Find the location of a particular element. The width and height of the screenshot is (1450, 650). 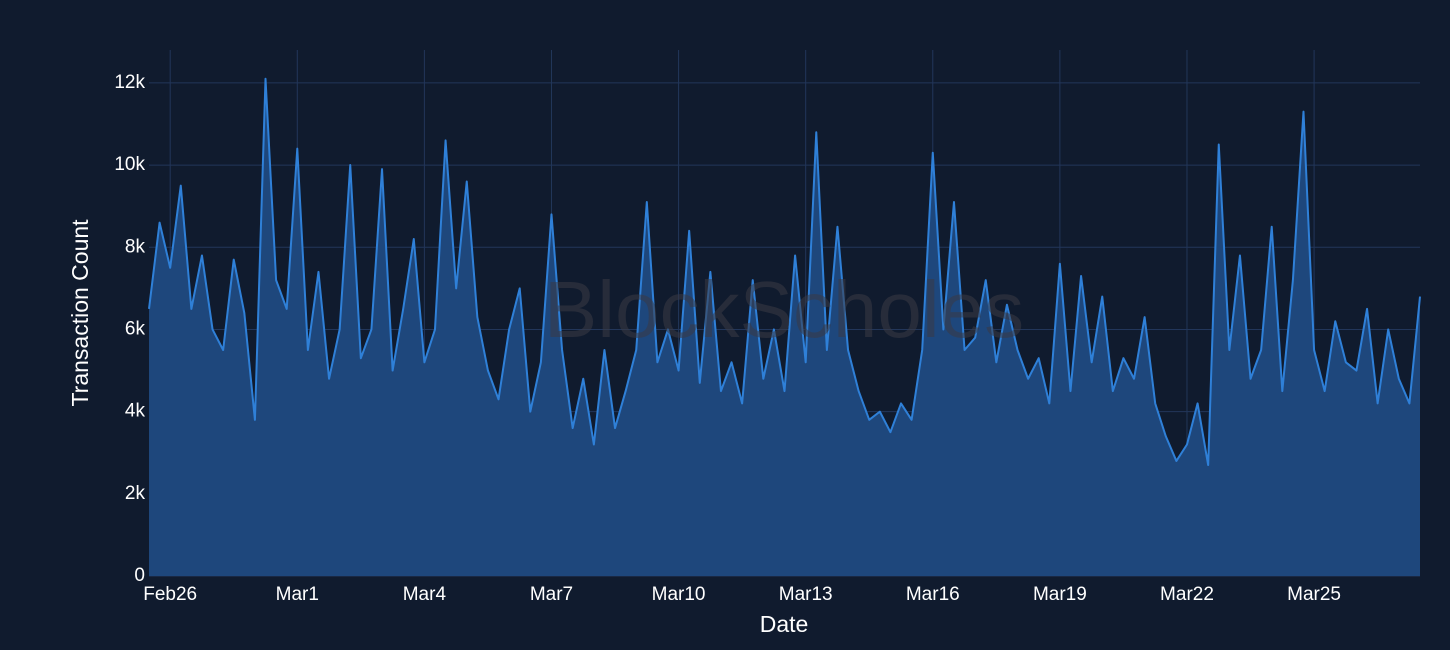

x-tick-label: Mar10 is located at coordinates (679, 594).